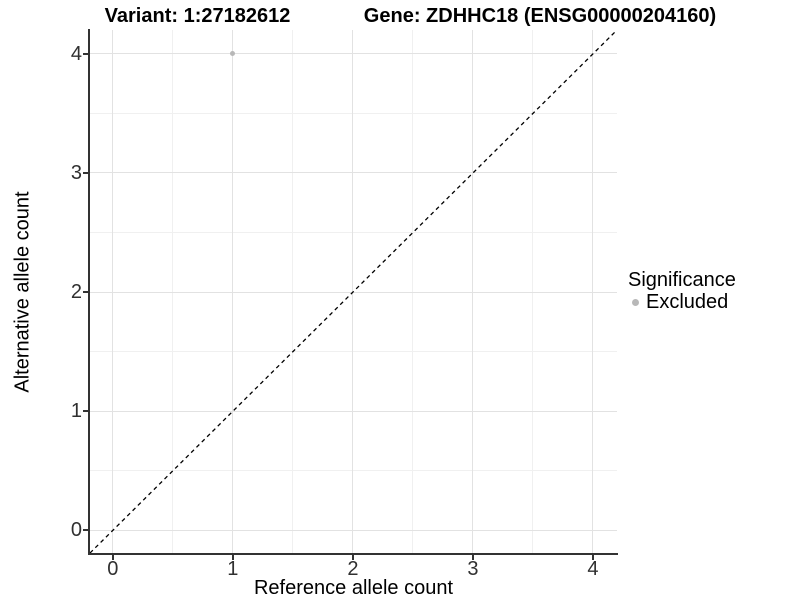 The width and height of the screenshot is (800, 600). What do you see at coordinates (687, 302) in the screenshot?
I see `legend-entry-label: Excluded` at bounding box center [687, 302].